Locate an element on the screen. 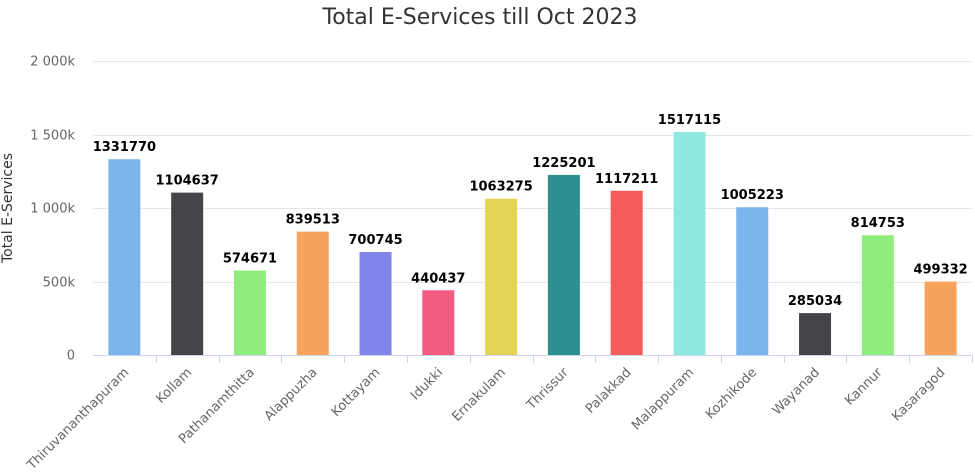 The width and height of the screenshot is (975, 475). y-tick-label: 1 500k is located at coordinates (52, 136).